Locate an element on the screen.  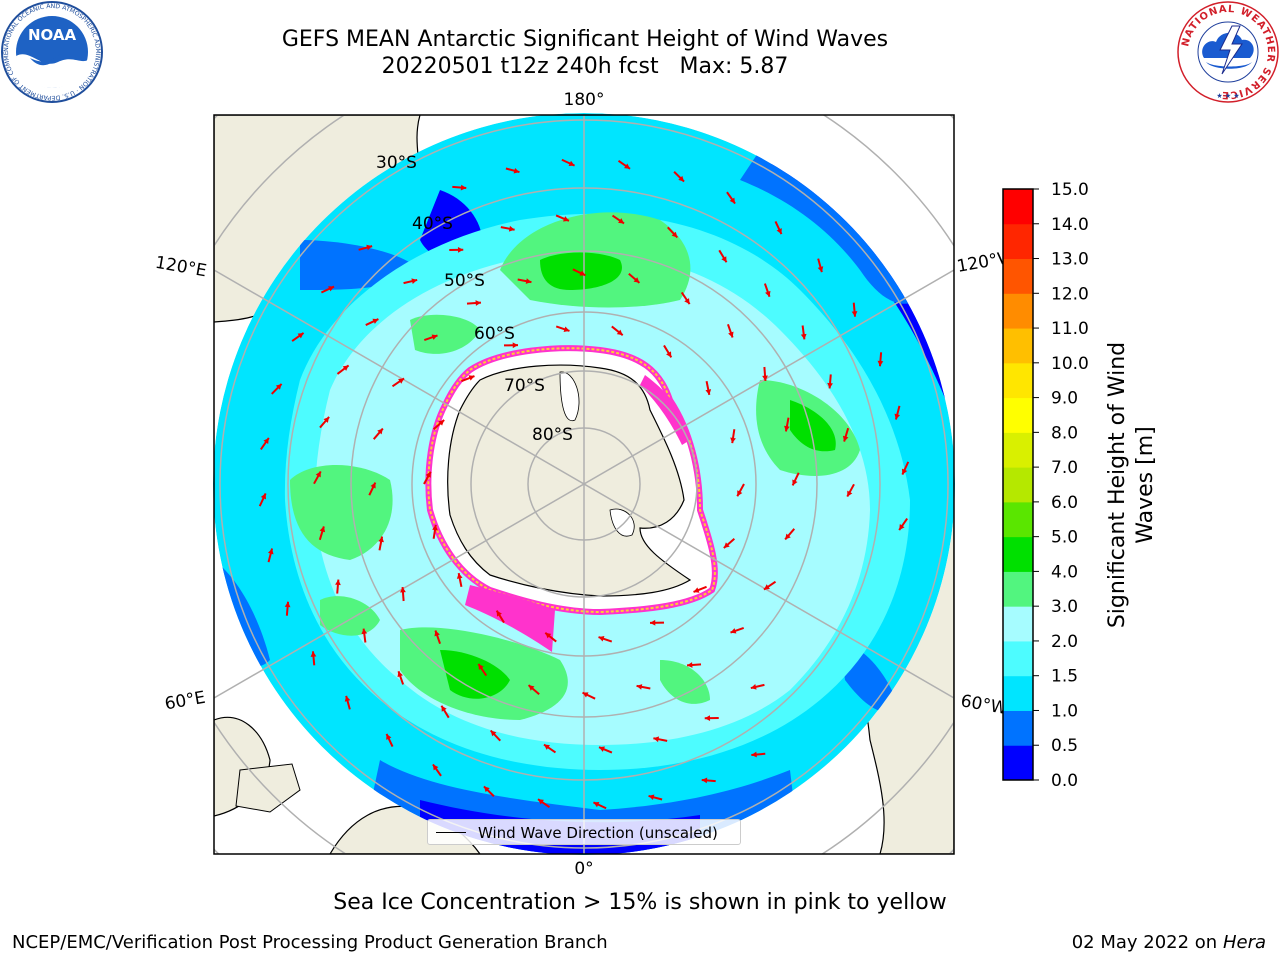
lon-label-0: 0° is located at coordinates (583, 869).